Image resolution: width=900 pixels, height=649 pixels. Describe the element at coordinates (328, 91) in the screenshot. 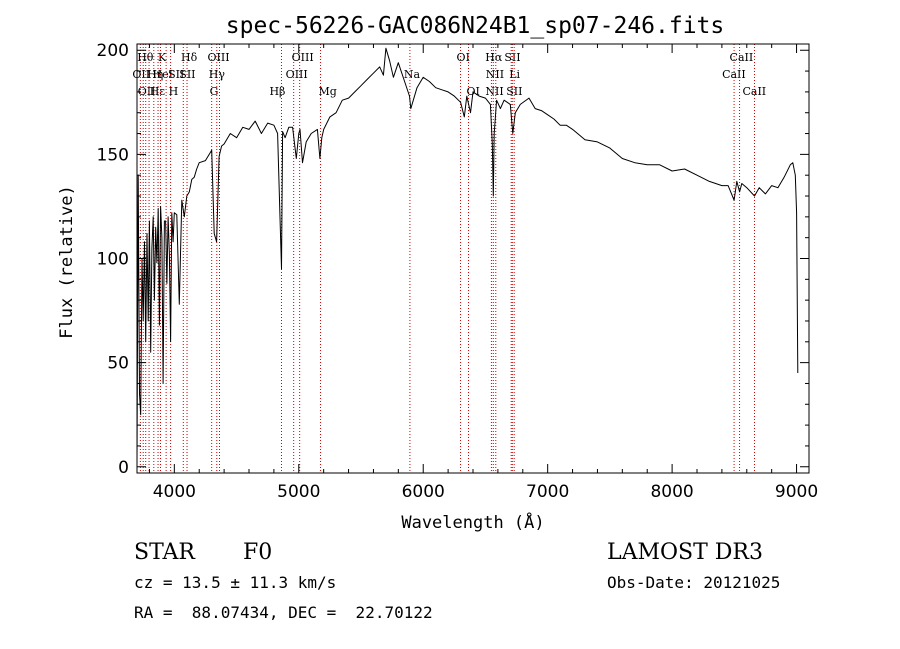

I see `line-marker-label-17: Mg` at that location.